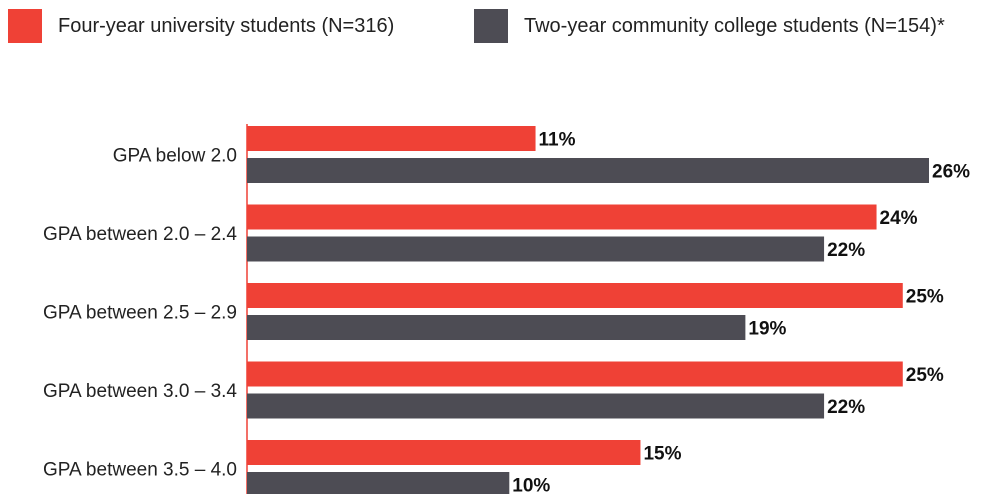  Describe the element at coordinates (662, 454) in the screenshot. I see `value-label-four-year: 15%` at that location.